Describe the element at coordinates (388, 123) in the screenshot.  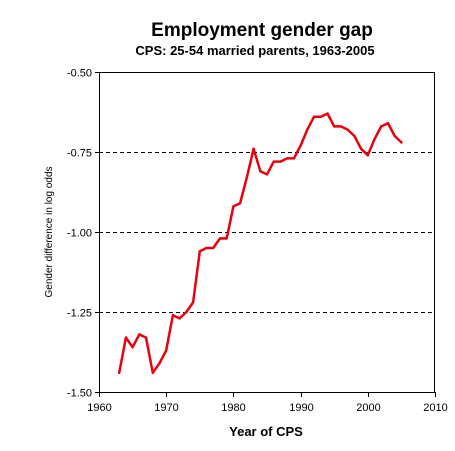
I see `data-point-2003` at that location.